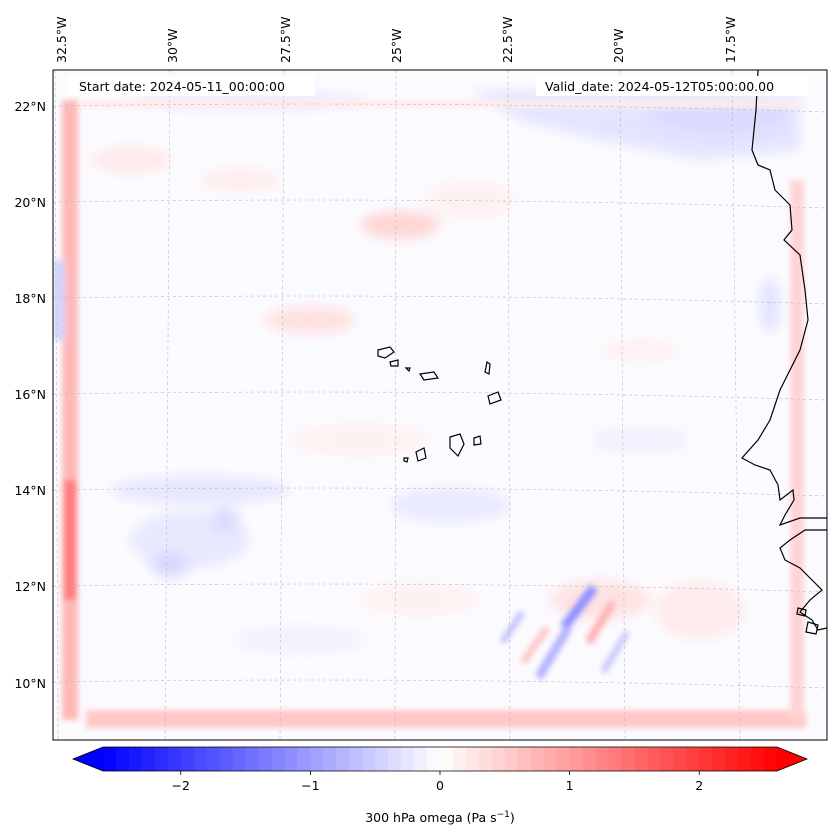  What do you see at coordinates (61, 40) in the screenshot?
I see `lon-label-32-5w: 32.5°W` at bounding box center [61, 40].